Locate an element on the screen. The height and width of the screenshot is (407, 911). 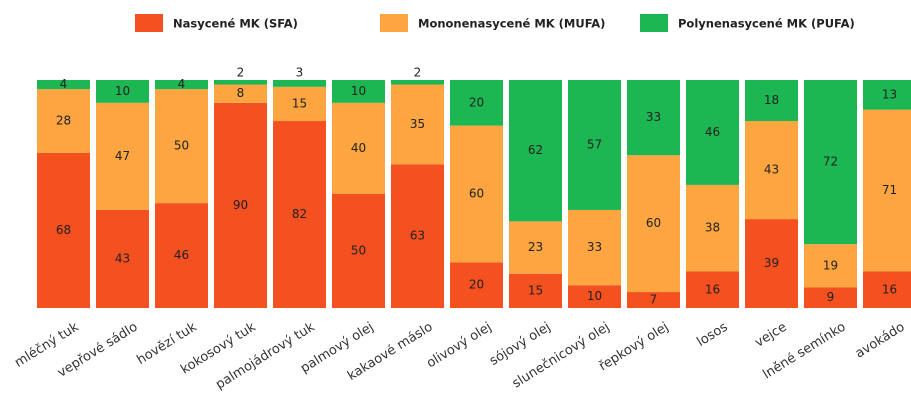
value-label: 18 is located at coordinates (771, 100).